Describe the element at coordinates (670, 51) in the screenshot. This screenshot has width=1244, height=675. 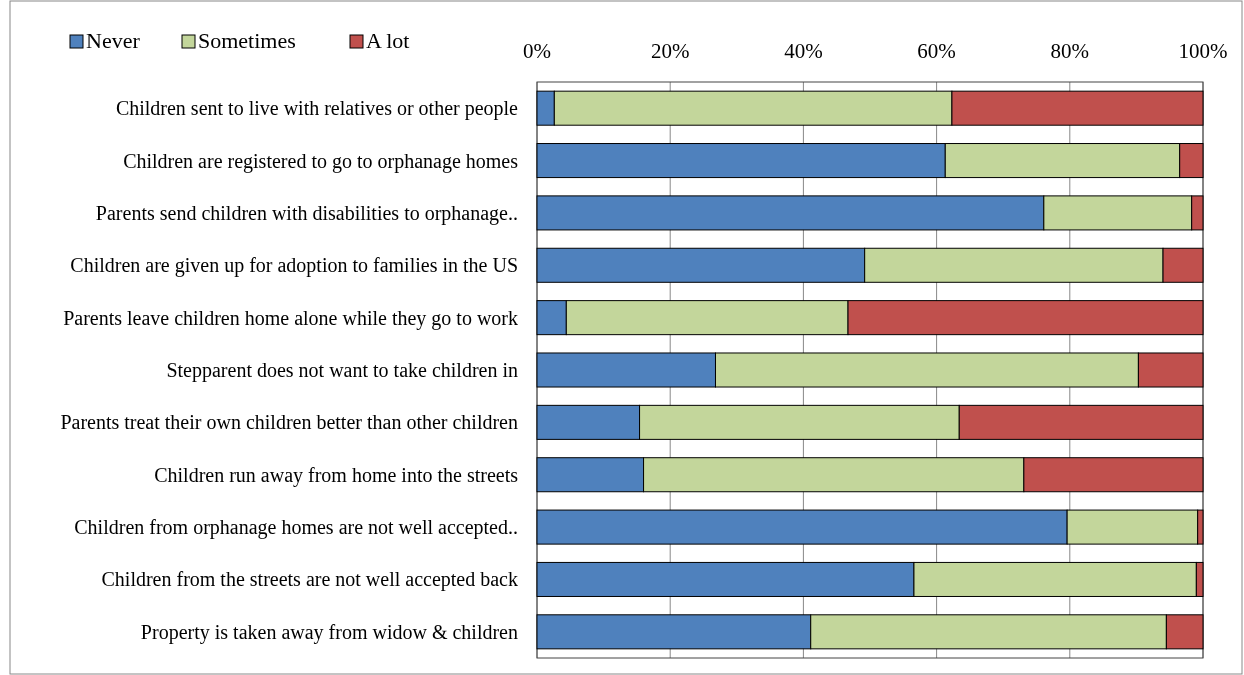
I see `x-tick-label: 20%` at that location.